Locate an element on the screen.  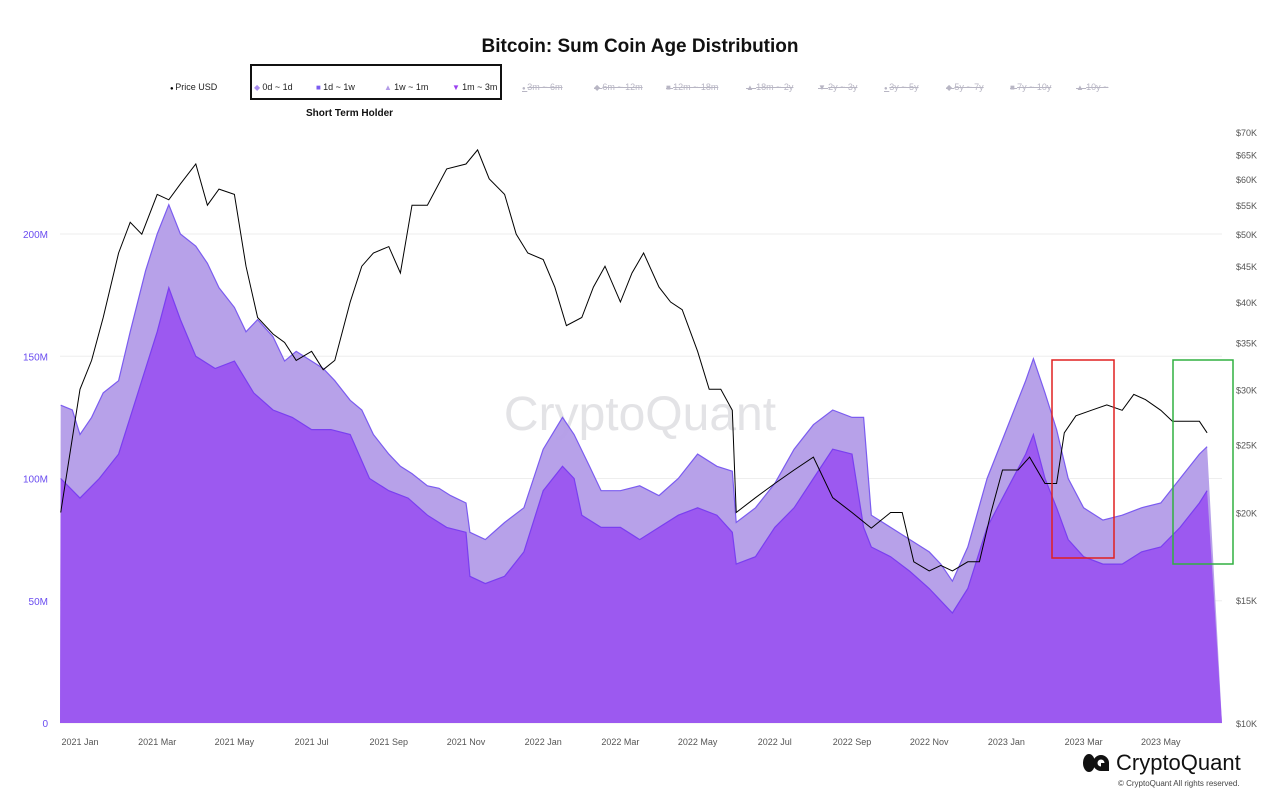
legend-item: ■ 7y ~ 10y is located at coordinates (1030, 87).